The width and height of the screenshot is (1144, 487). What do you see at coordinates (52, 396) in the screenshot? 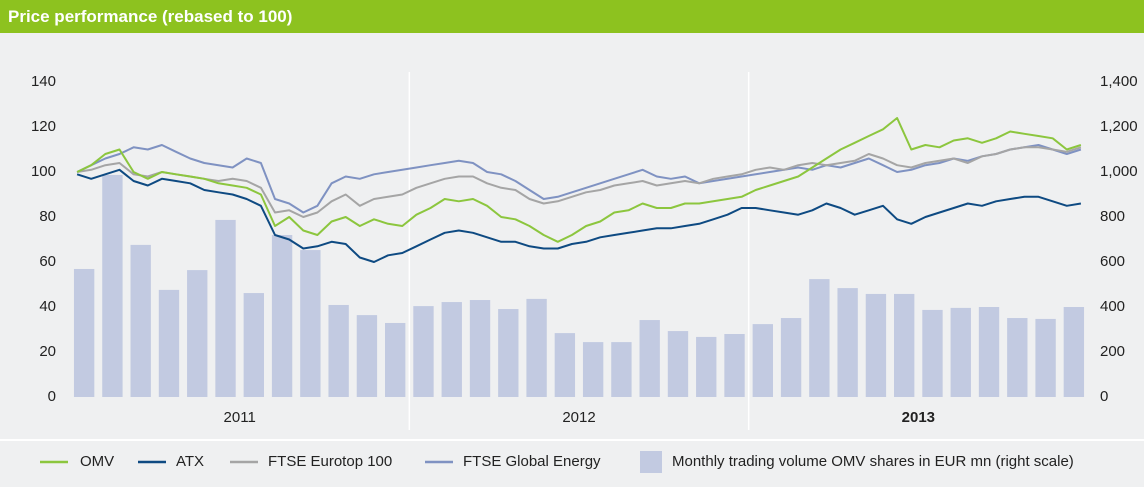
I see `y-tick-label: 0` at bounding box center [52, 396].